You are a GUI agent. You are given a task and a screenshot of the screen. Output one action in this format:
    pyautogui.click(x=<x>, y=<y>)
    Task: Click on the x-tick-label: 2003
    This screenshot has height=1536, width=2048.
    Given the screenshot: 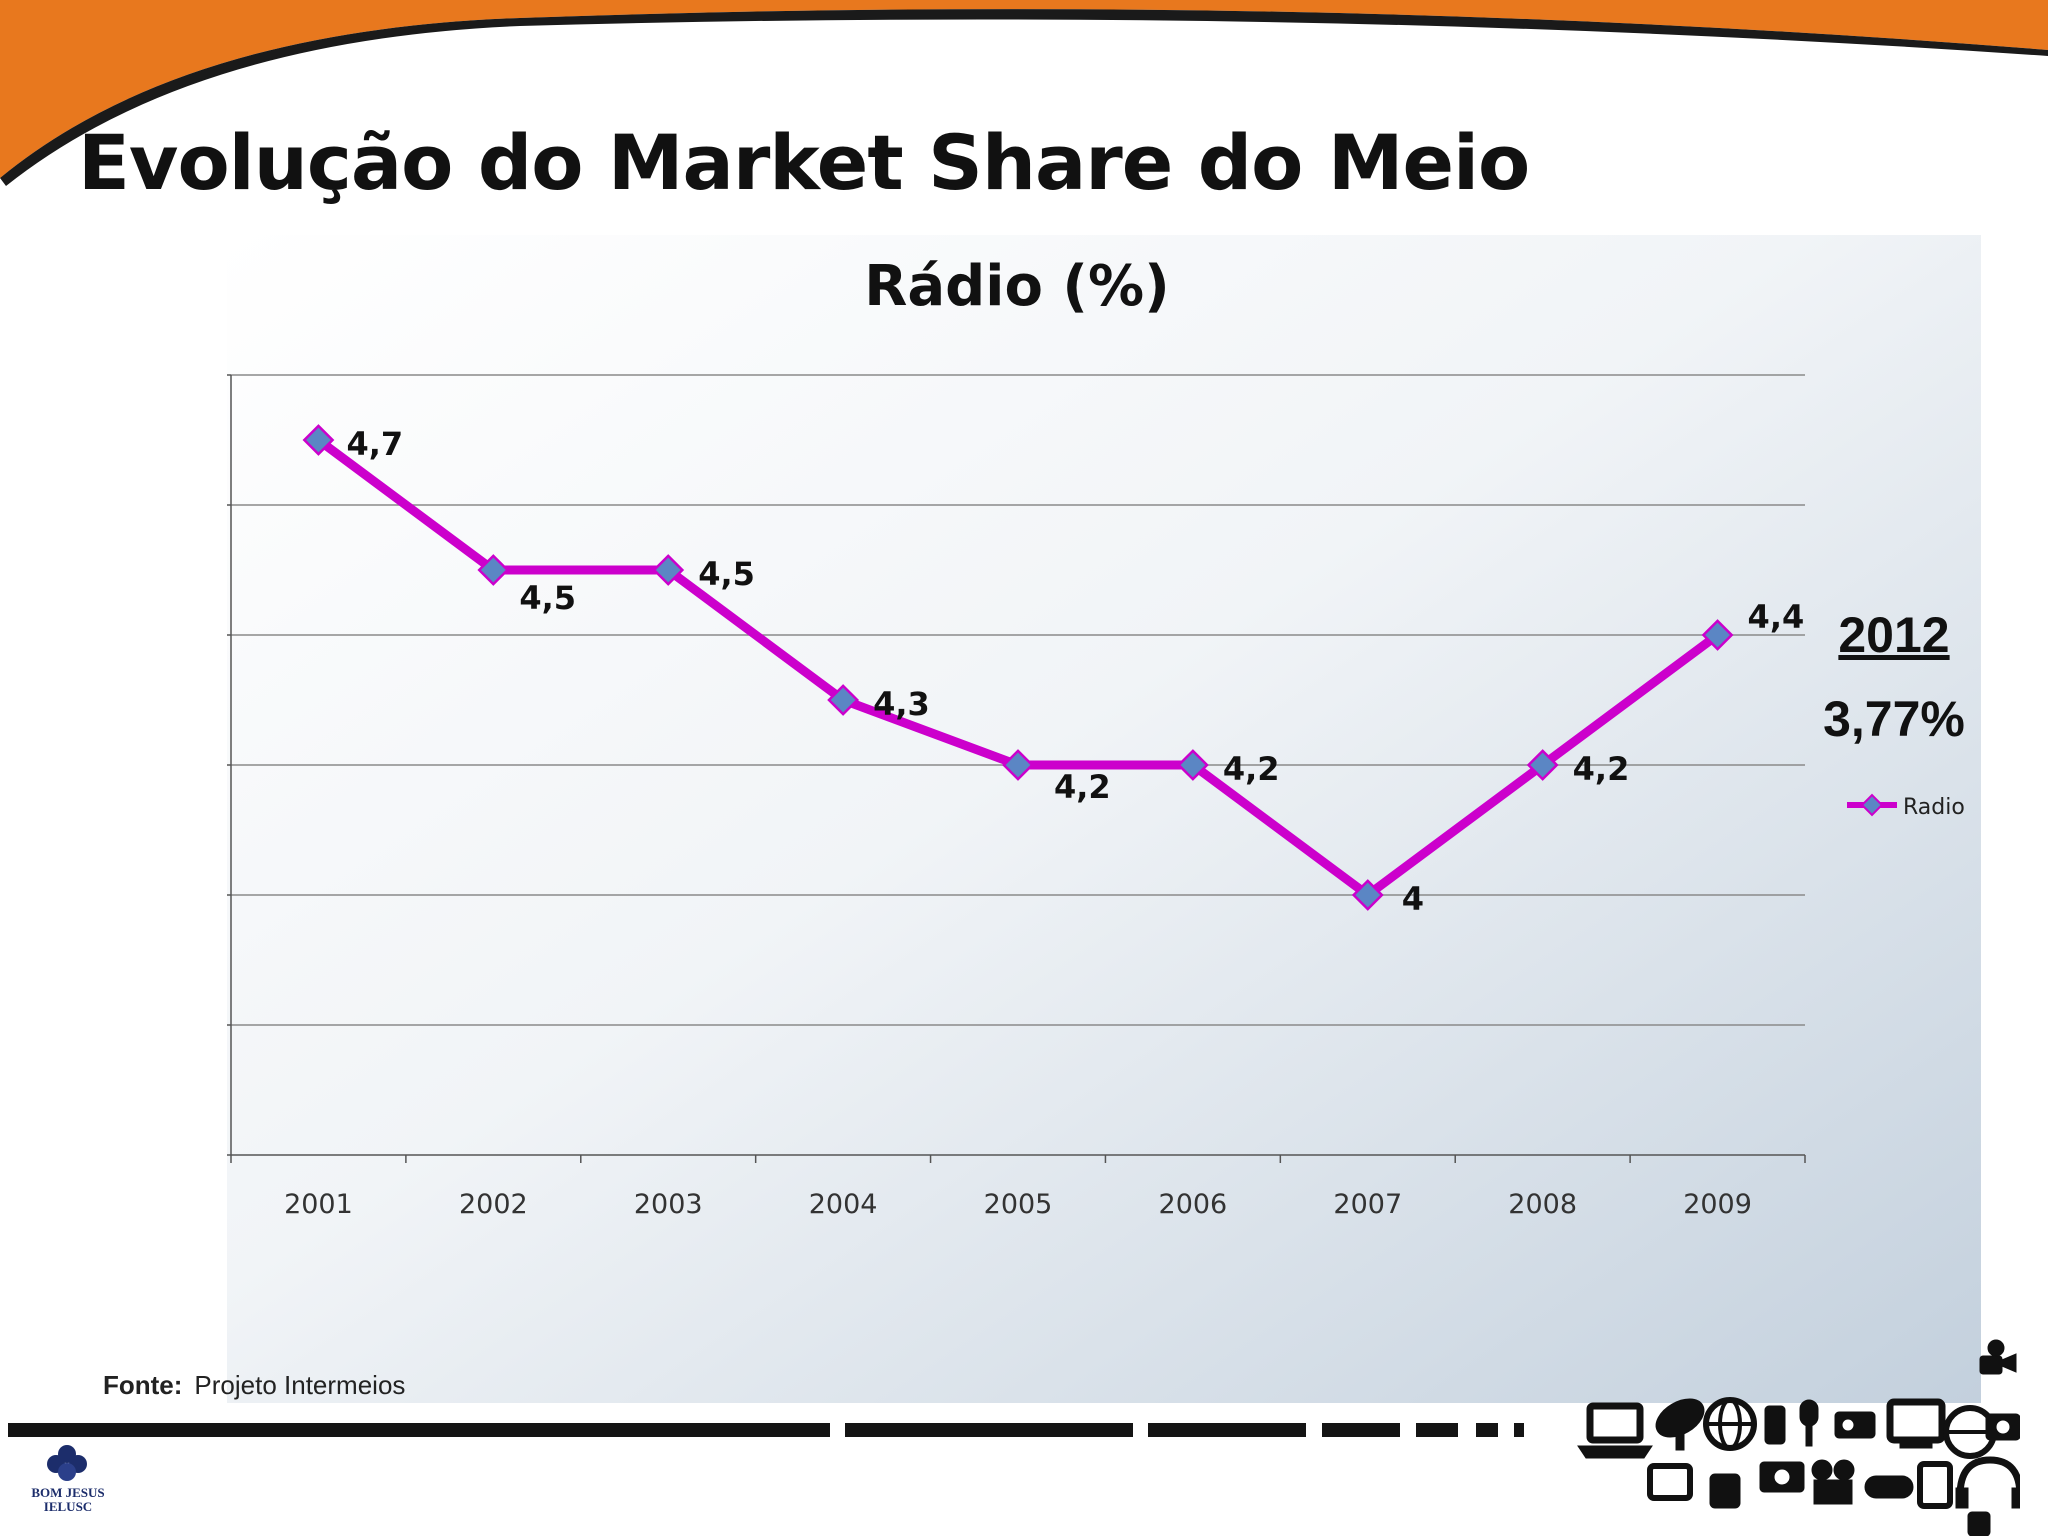 What is the action you would take?
    pyautogui.click(x=668, y=1204)
    